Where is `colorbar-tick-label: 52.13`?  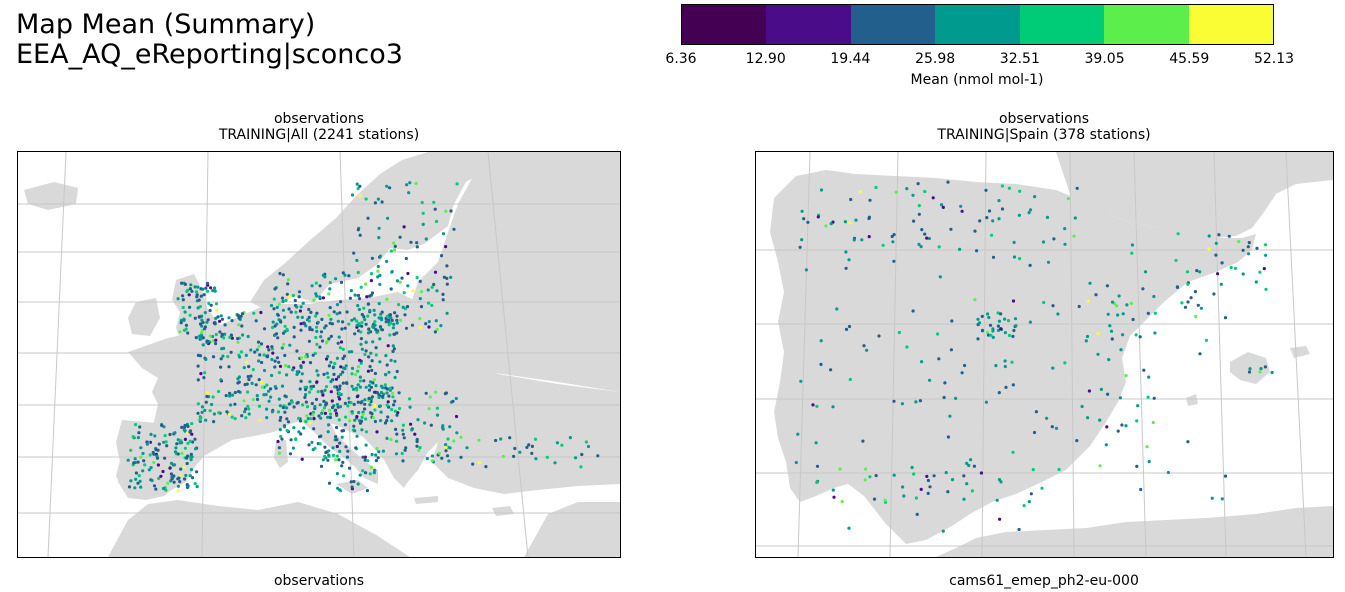
colorbar-tick-label: 52.13 is located at coordinates (1274, 59).